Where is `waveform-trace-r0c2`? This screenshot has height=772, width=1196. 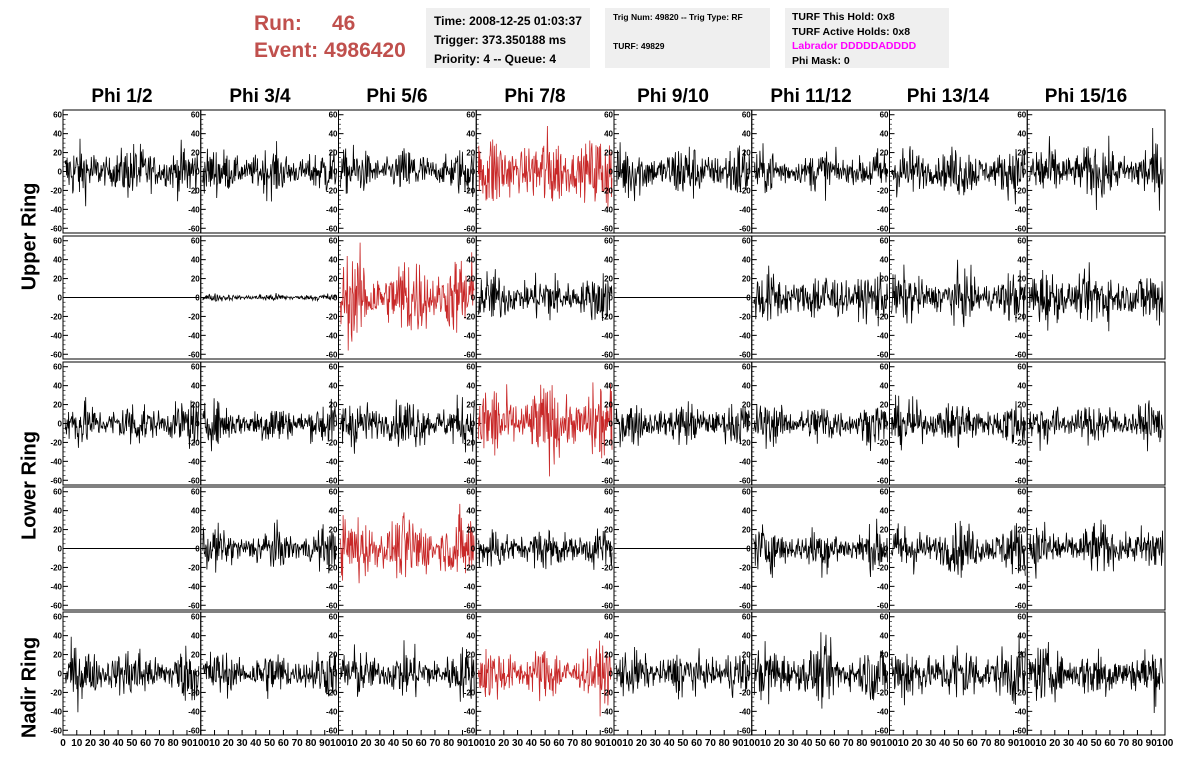
waveform-trace-r0c2 is located at coordinates (407, 171).